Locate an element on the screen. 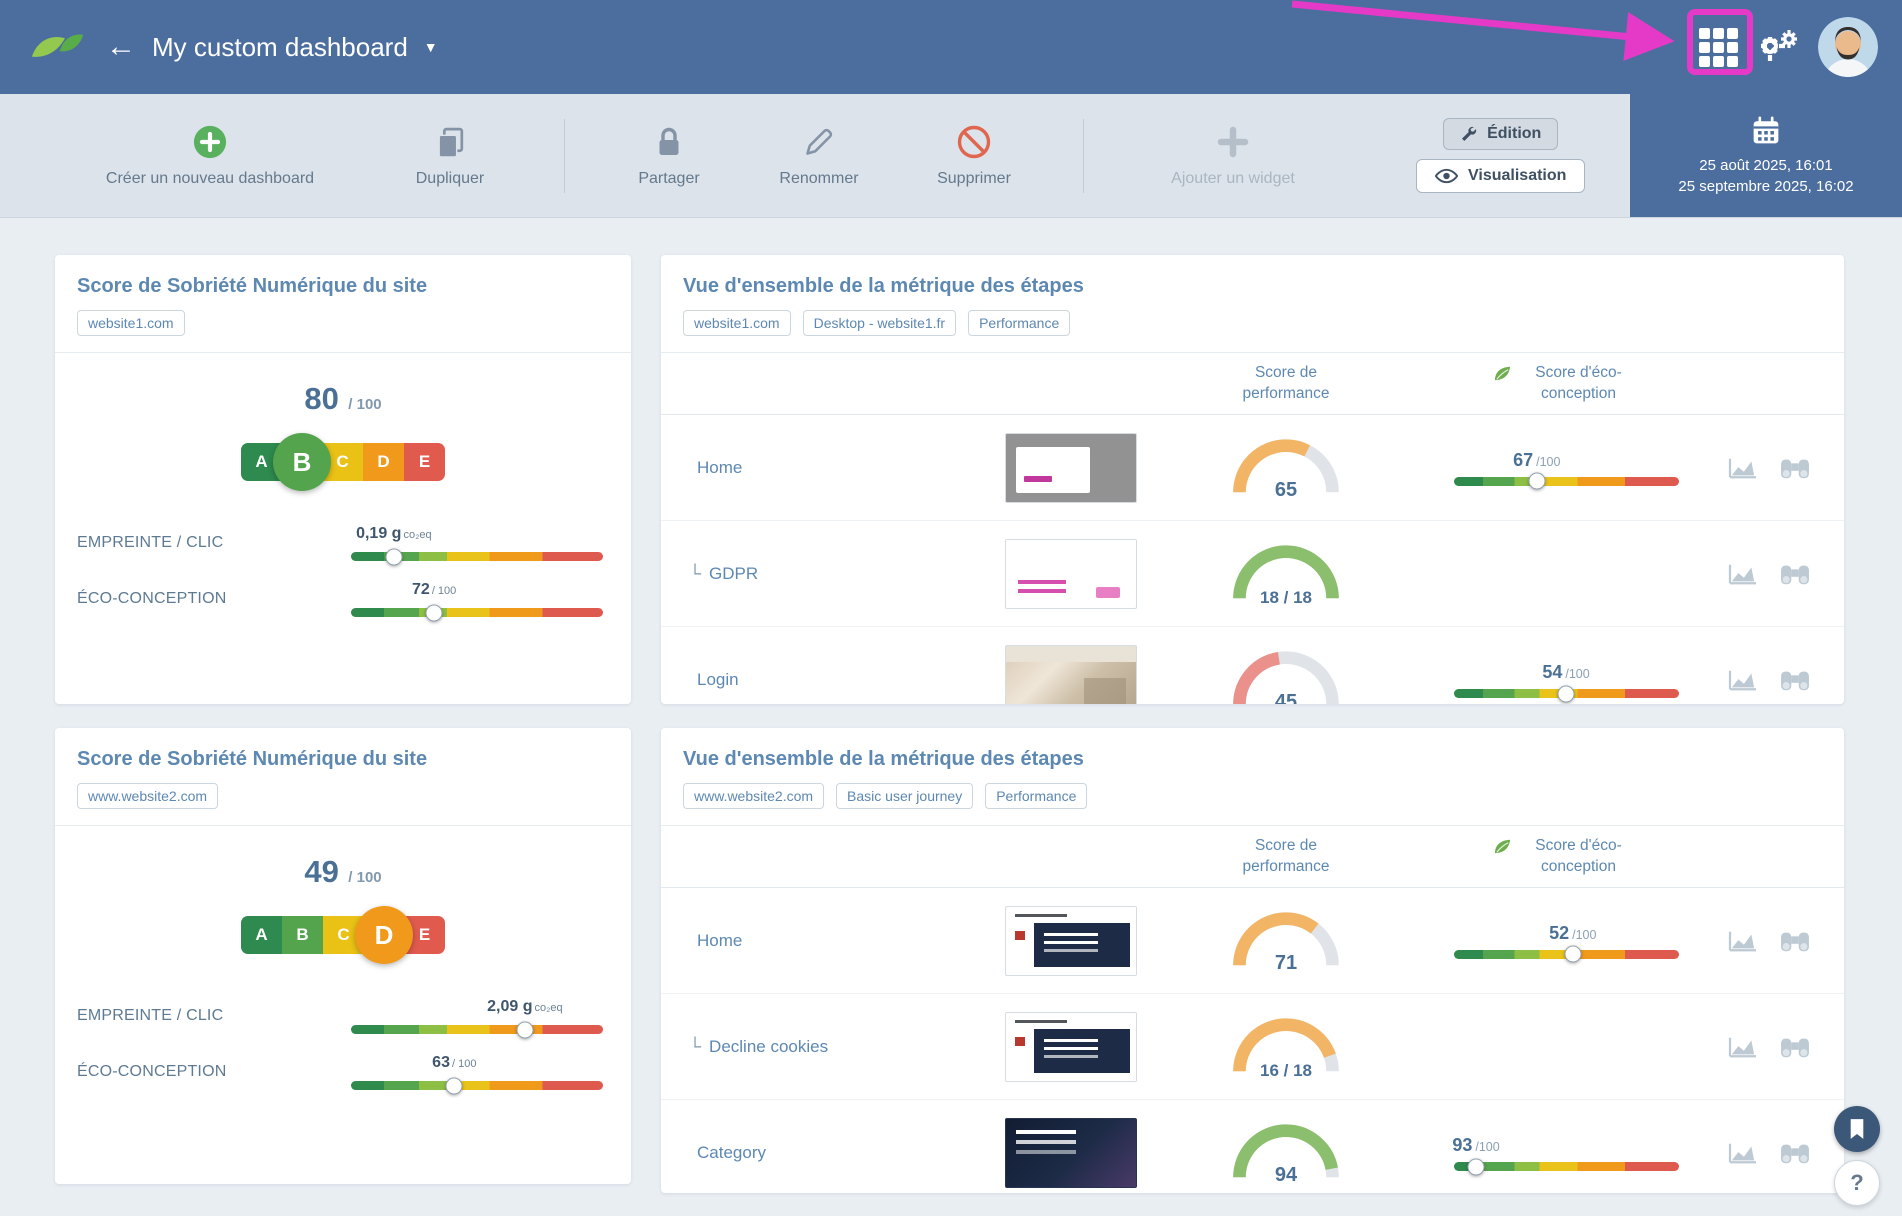  help-button: ? is located at coordinates (1857, 1183).